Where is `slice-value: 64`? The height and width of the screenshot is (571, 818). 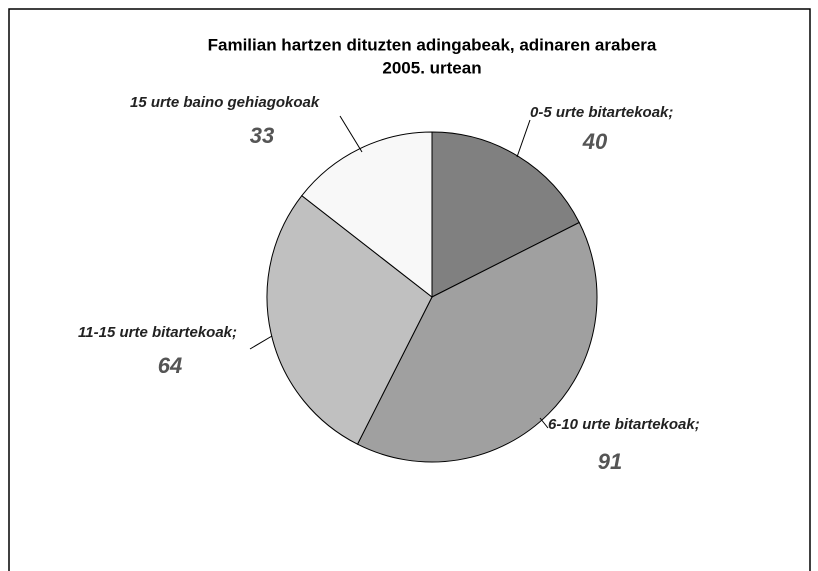 slice-value: 64 is located at coordinates (170, 365).